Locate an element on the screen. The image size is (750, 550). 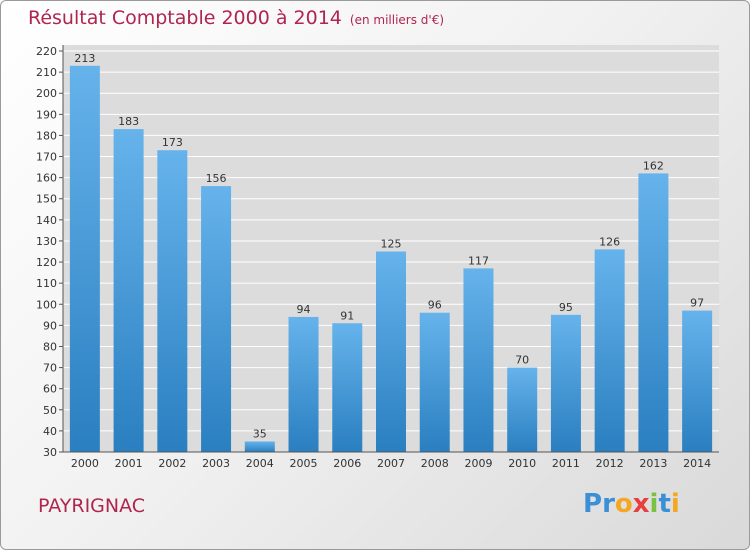
bar-value-label: 162 is located at coordinates (653, 165).